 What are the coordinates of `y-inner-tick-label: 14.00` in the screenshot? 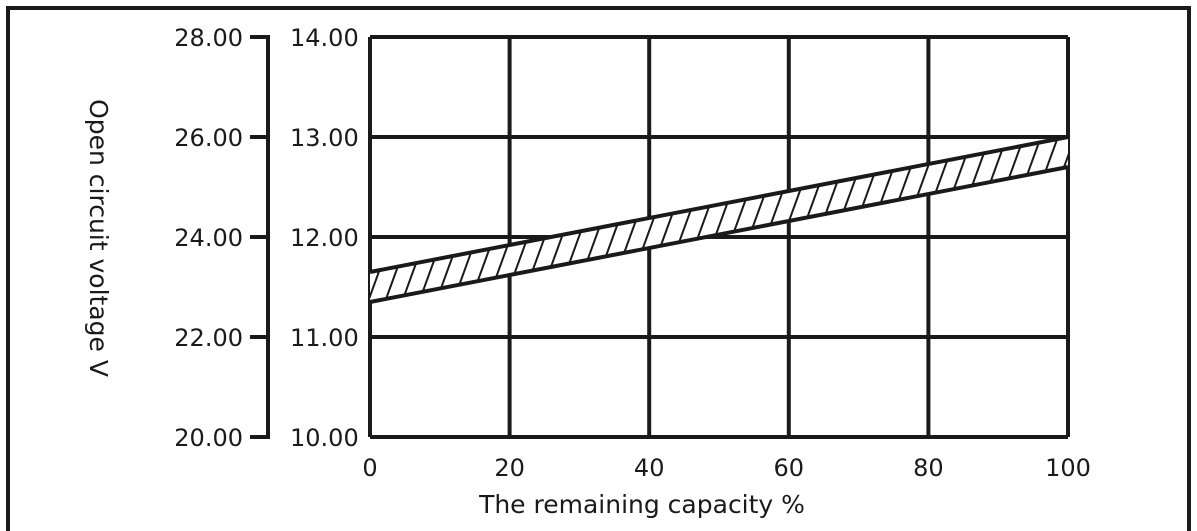 It's located at (324, 38).